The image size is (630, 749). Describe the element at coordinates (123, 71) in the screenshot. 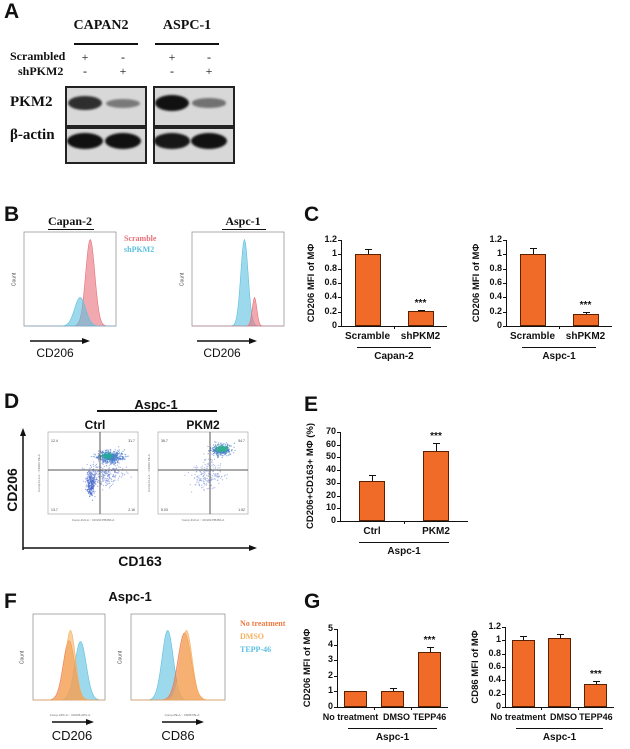

I see `sign-shpkm2: +` at that location.